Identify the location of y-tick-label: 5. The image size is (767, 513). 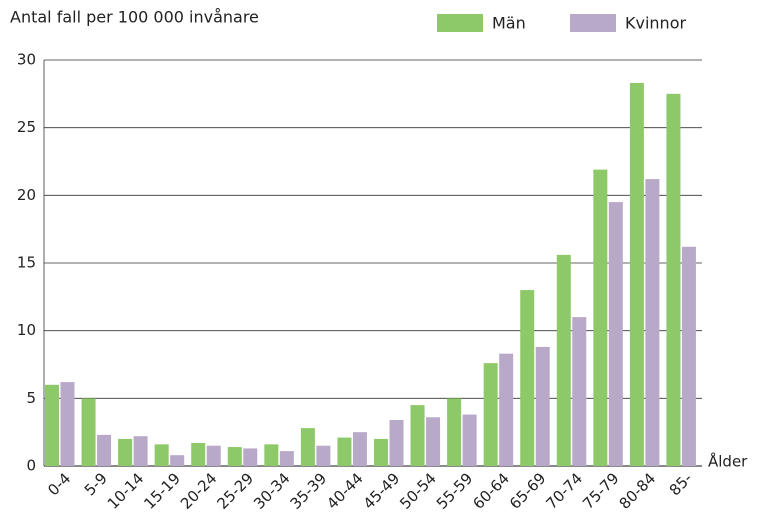
(31, 398).